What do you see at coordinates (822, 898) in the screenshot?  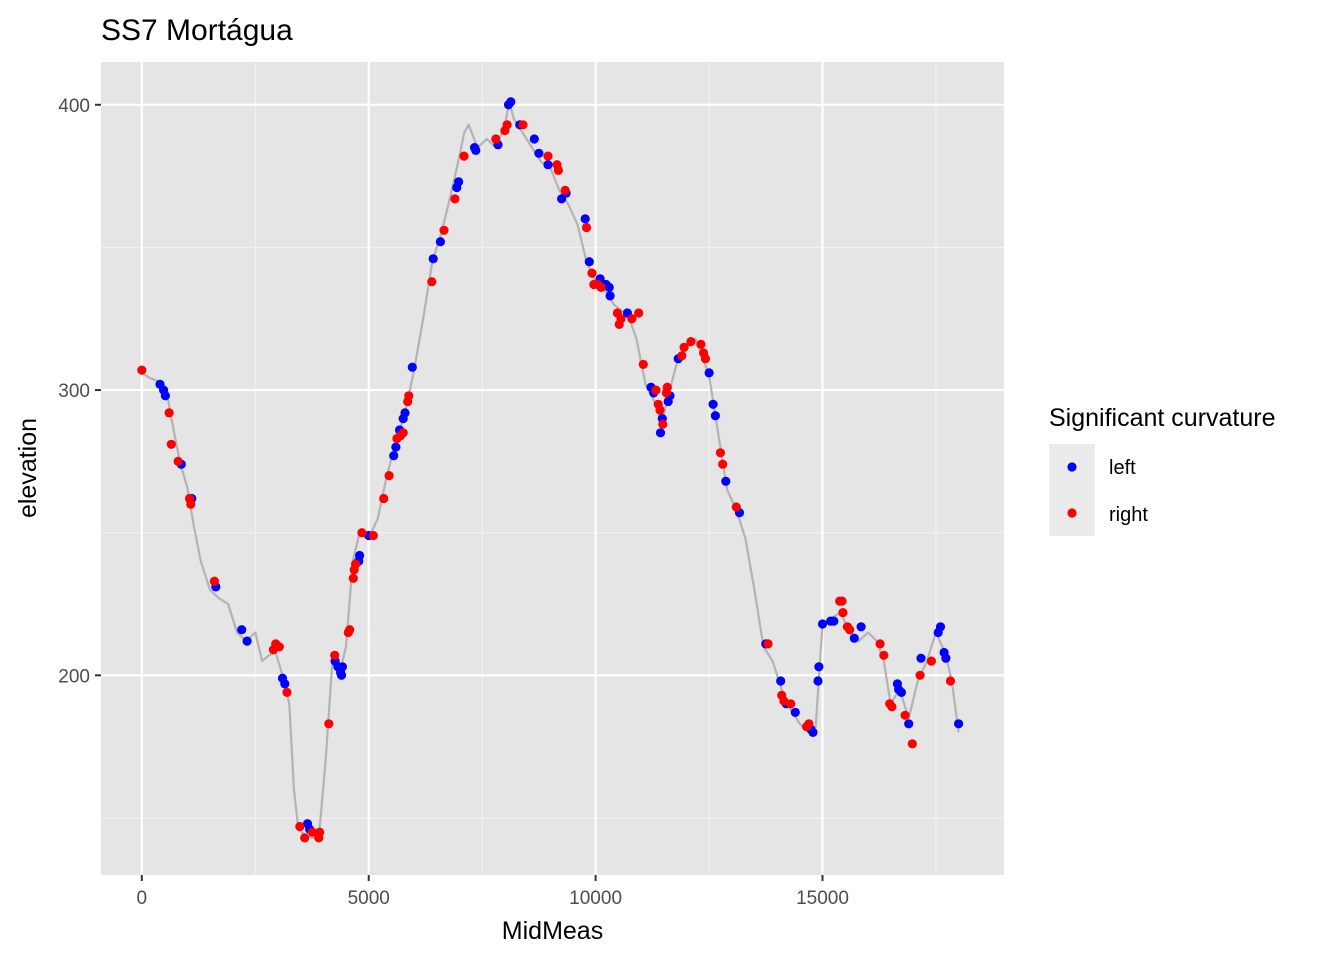 I see `x-tick-label: 15000` at bounding box center [822, 898].